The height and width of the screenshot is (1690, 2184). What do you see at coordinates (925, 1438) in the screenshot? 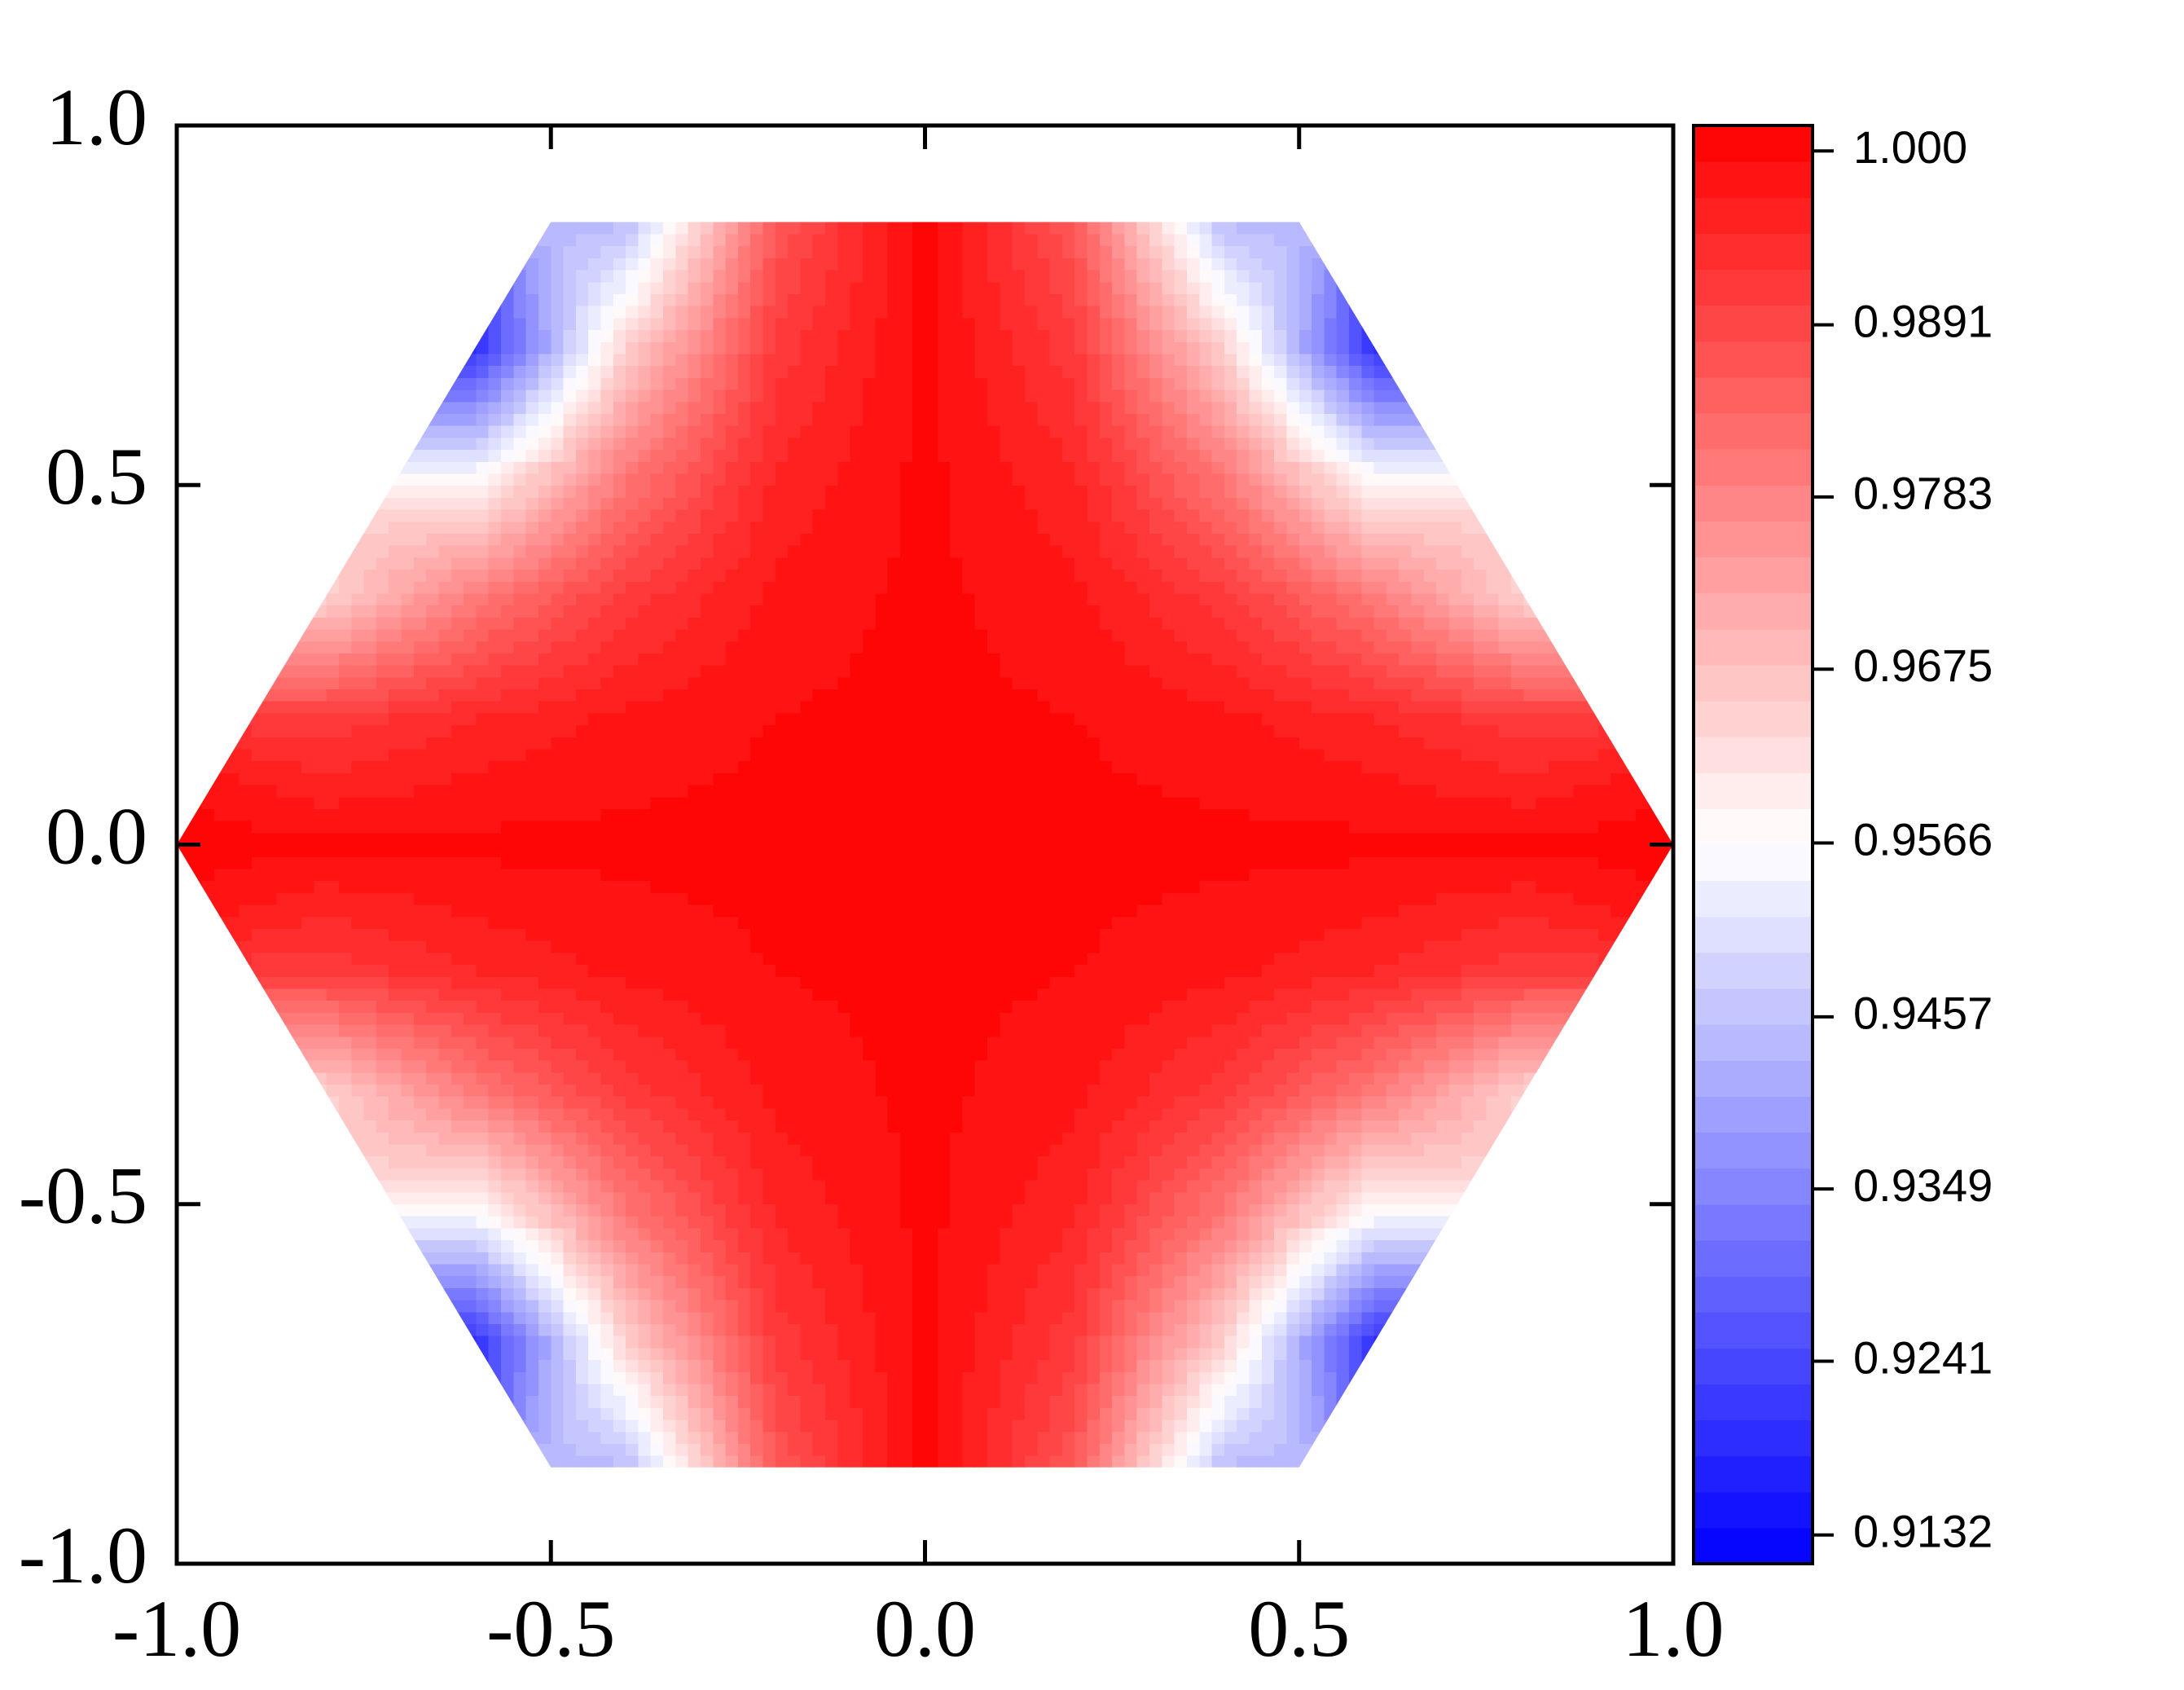
I see `heatmap-cell` at bounding box center [925, 1438].